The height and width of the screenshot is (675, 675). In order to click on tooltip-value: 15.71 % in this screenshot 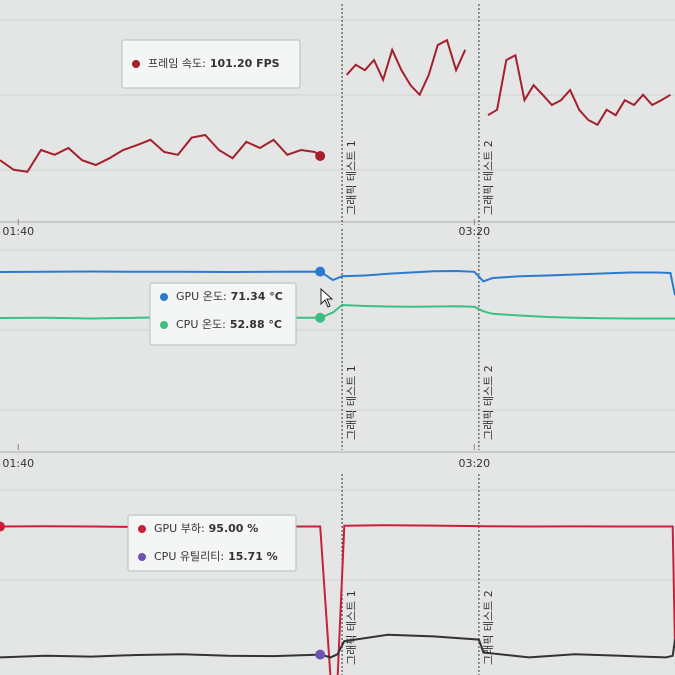, I will do `click(253, 556)`.